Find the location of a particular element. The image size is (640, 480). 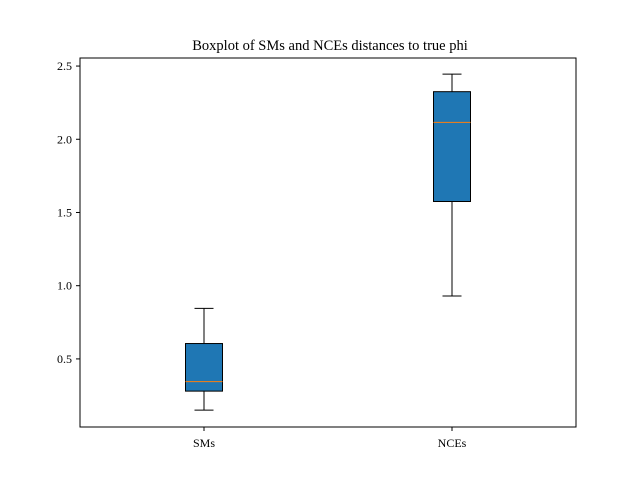

y-tick-label: 1.0 is located at coordinates (64, 286).